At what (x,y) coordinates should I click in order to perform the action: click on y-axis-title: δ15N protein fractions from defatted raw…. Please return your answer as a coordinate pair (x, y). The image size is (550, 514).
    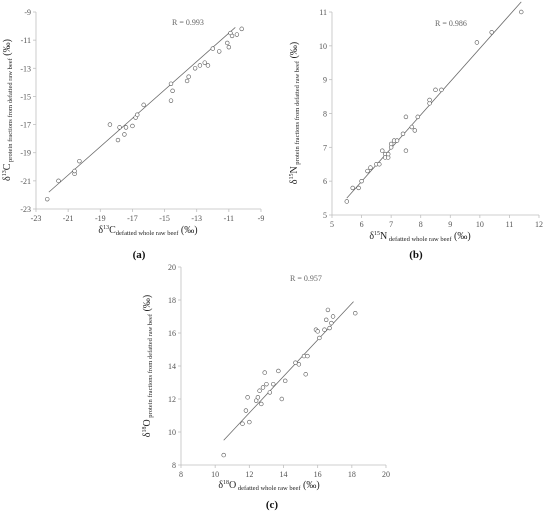
    Looking at the image, I should click on (295, 113).